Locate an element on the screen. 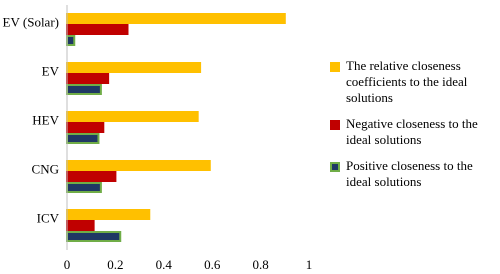 This screenshot has width=500, height=274. x-tick-label: 0 is located at coordinates (67, 264).